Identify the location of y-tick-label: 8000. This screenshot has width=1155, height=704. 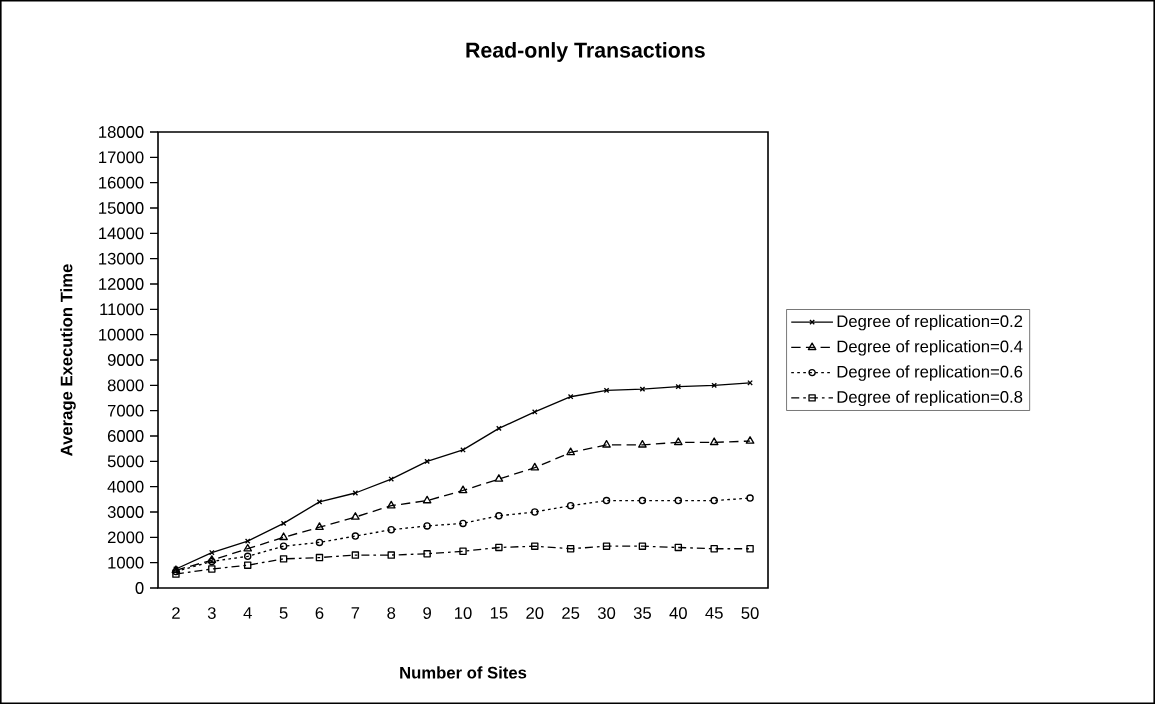
(125, 385).